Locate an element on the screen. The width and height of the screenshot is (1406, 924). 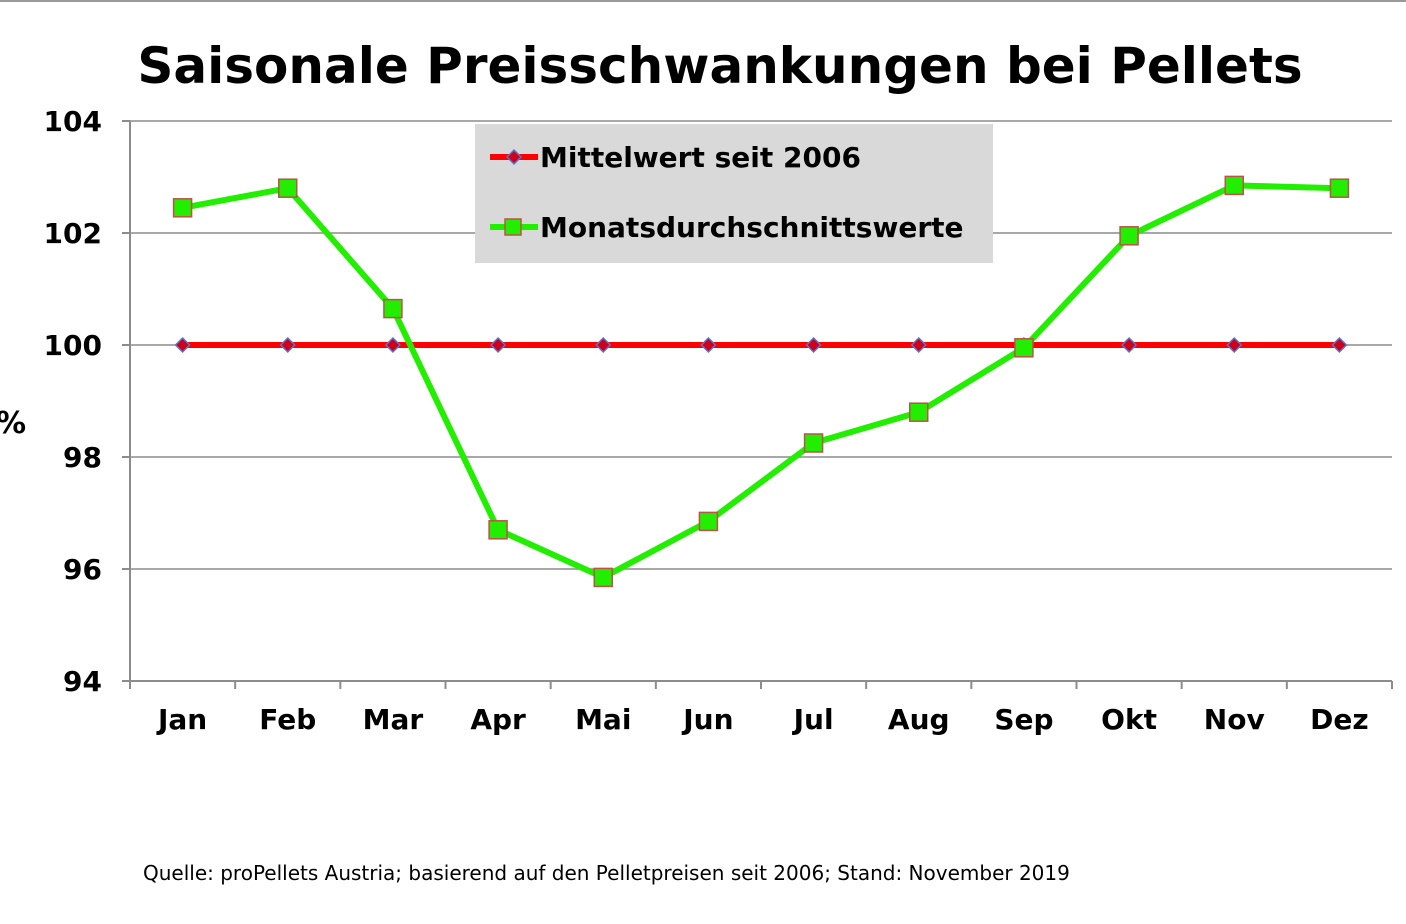
x-tick-label: Jan is located at coordinates (181, 719).